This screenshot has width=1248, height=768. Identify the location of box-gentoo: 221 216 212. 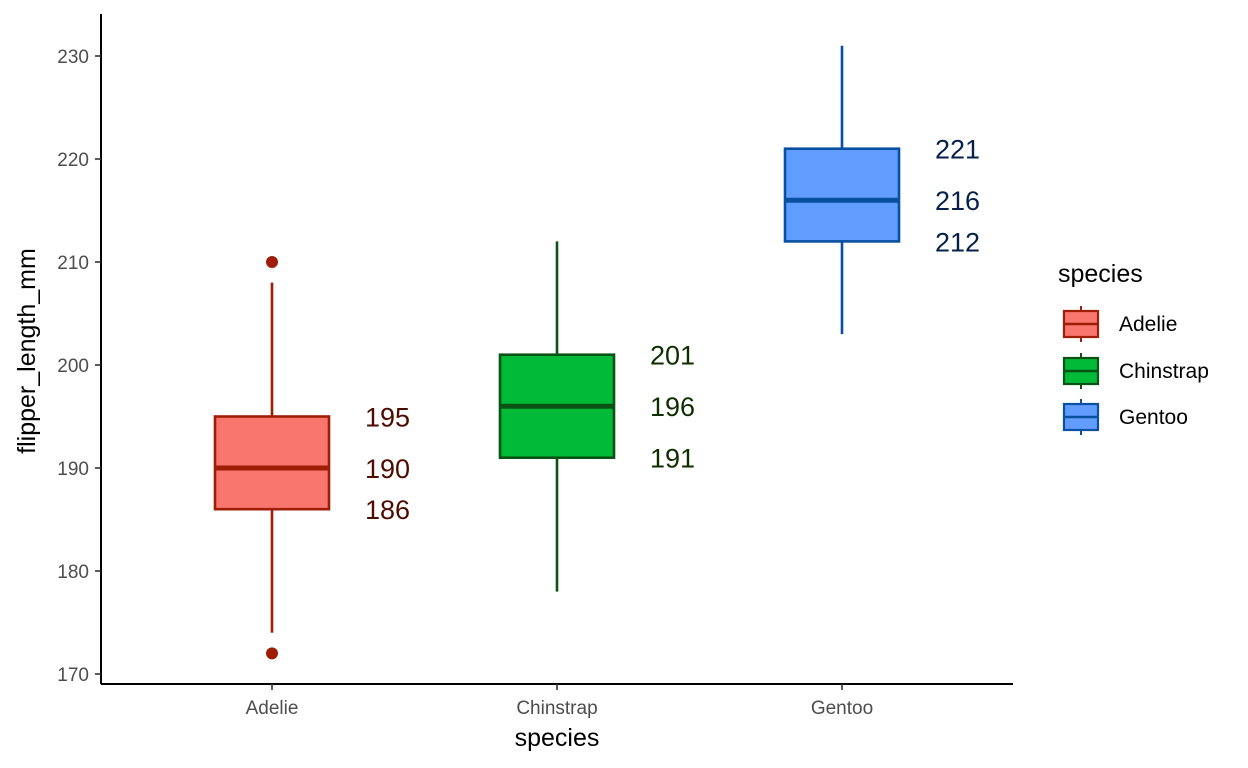
(882, 190).